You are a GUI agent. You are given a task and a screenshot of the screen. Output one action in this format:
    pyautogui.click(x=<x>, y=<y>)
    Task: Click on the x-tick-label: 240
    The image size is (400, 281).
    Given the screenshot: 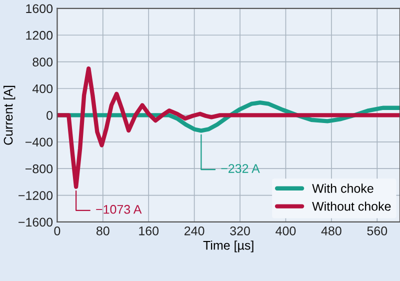 What is the action you would take?
    pyautogui.click(x=194, y=231)
    